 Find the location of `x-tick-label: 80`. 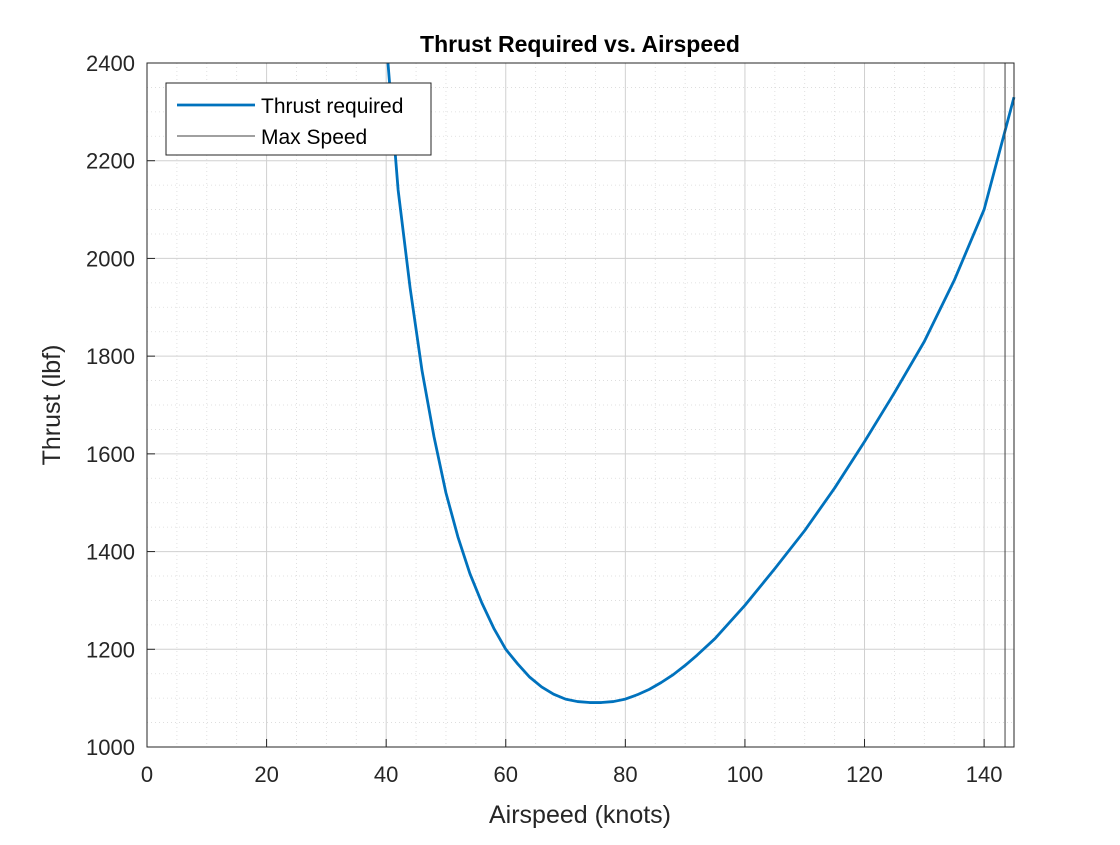

x-tick-label: 80 is located at coordinates (625, 774).